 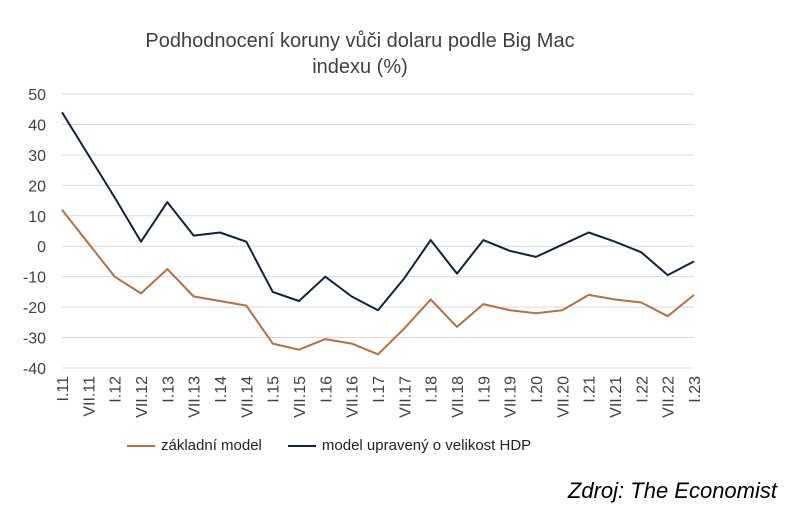 I want to click on y-tick-label: 40, so click(x=37, y=125).